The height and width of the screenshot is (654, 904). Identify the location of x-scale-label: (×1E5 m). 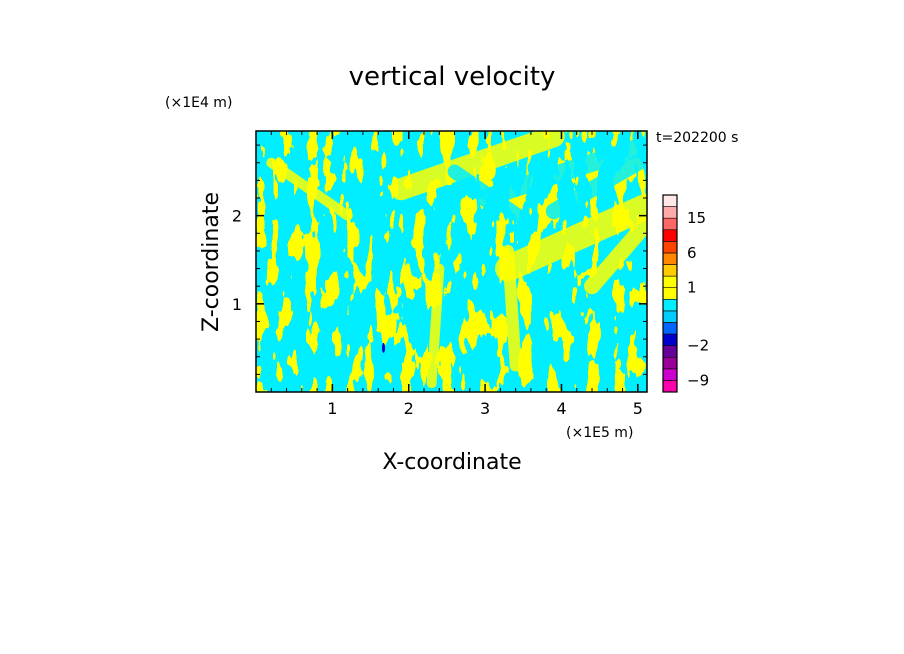
(599, 433).